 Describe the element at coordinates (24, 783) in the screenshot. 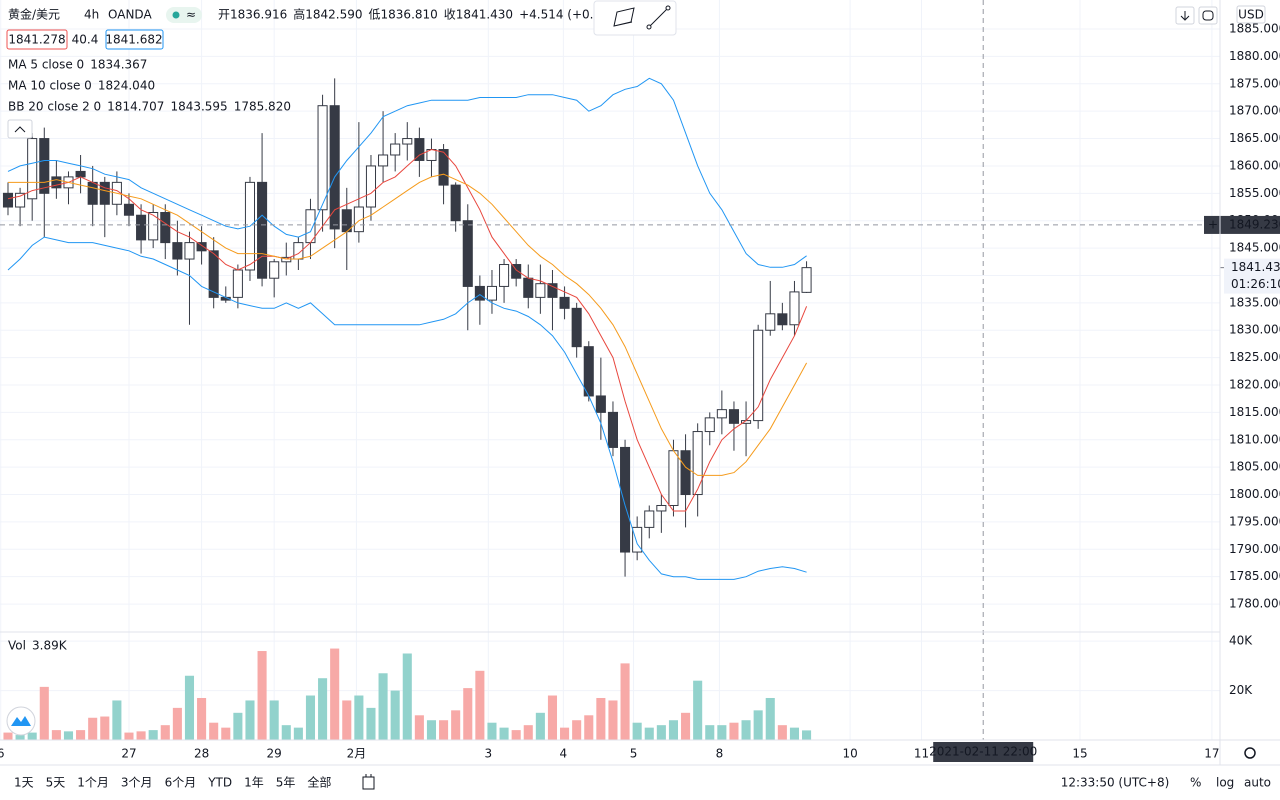

I see `range-button: 1天` at that location.